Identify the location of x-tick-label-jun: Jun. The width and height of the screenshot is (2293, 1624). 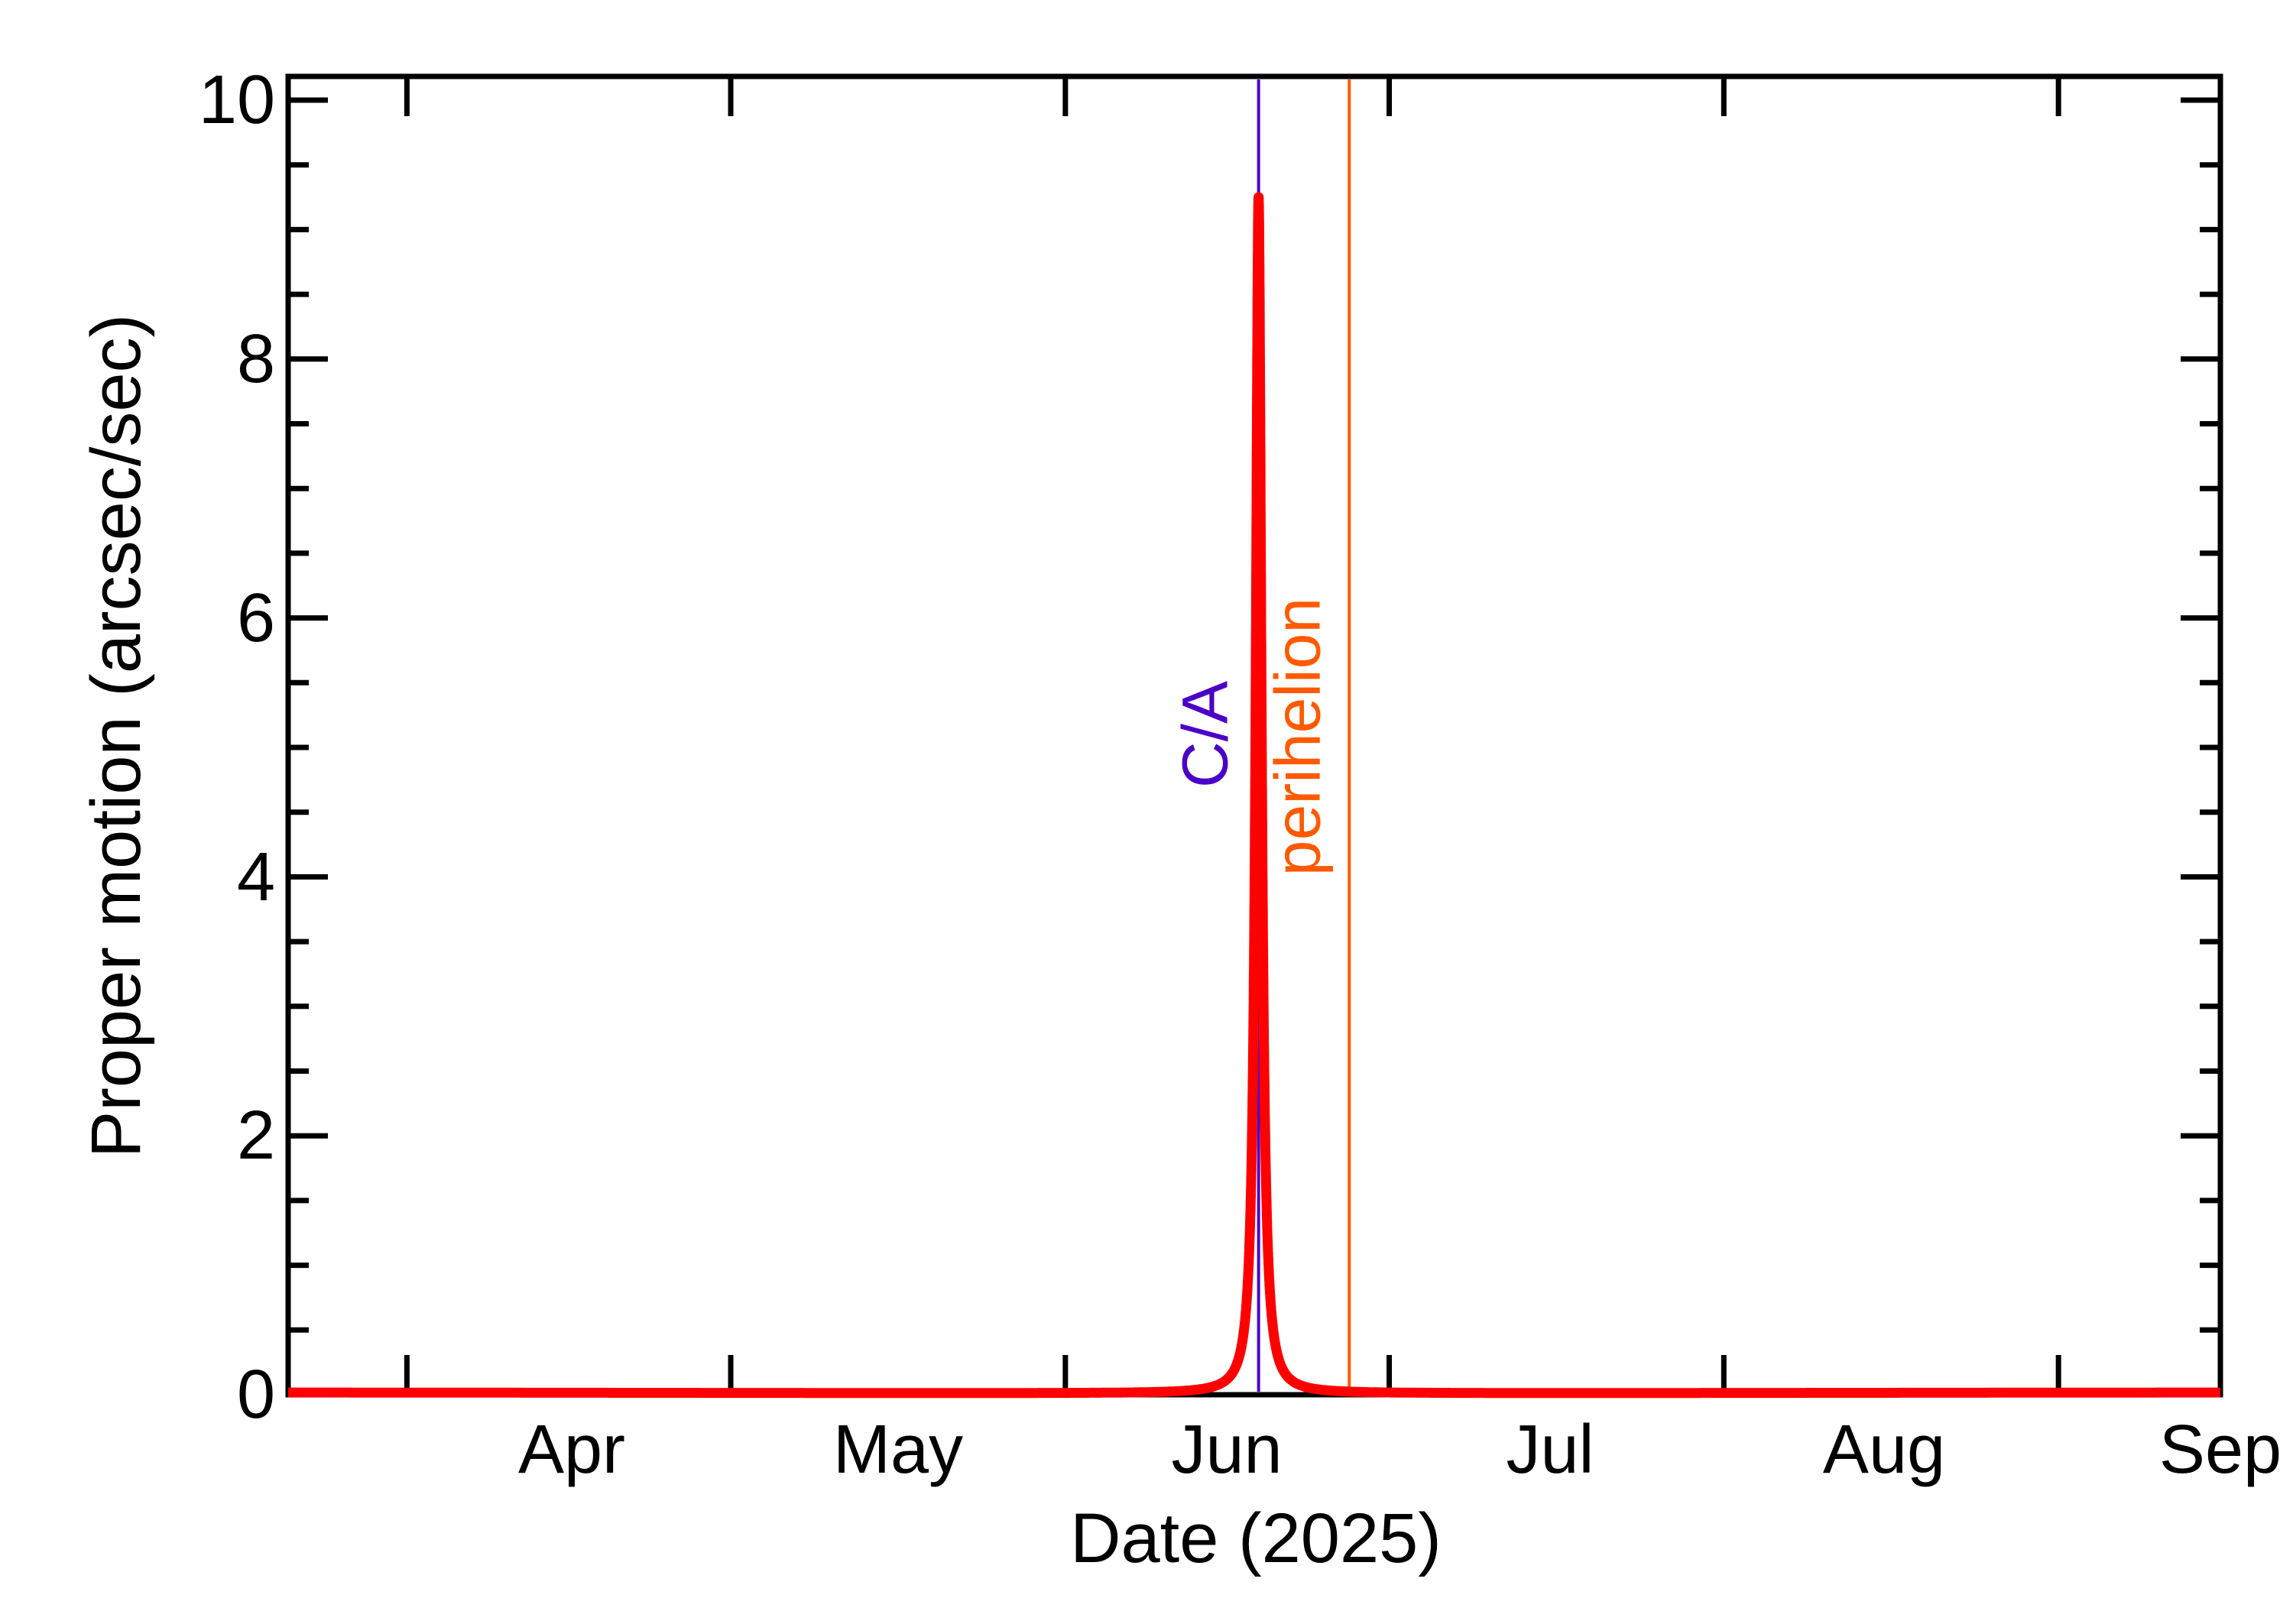
(1226, 1450).